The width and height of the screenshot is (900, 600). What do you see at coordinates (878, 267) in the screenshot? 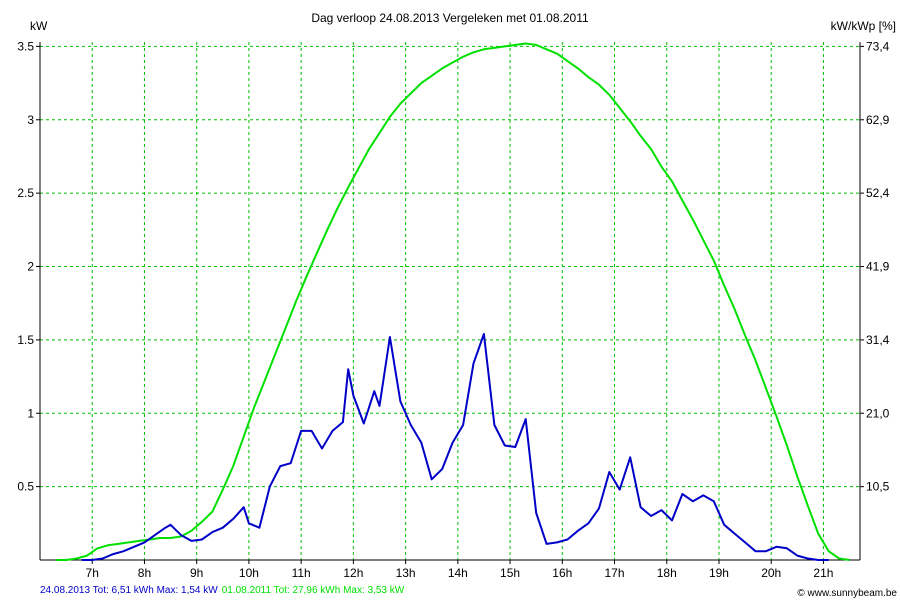
I see `y-tick-label-right: 41,9` at bounding box center [878, 267].